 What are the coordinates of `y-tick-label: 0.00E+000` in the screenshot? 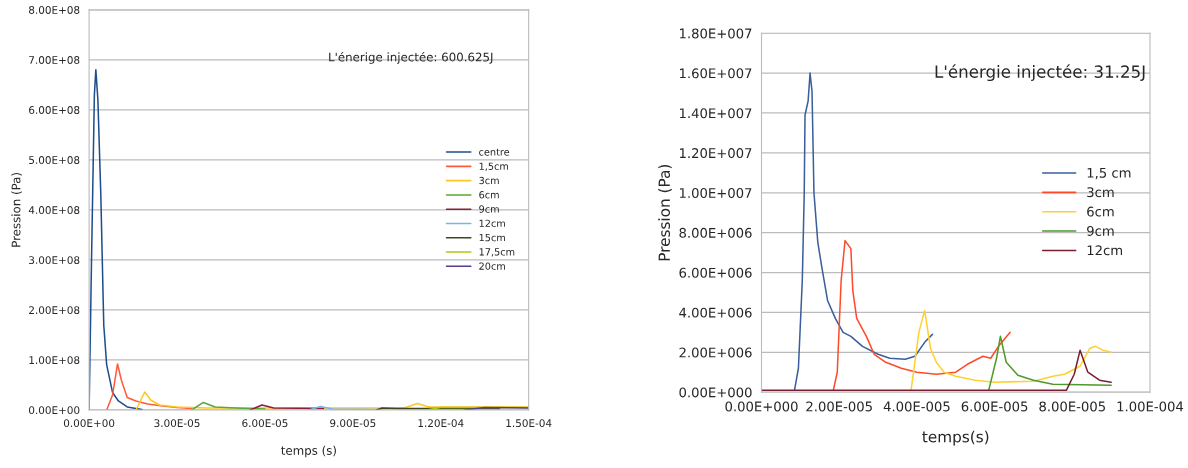 It's located at (715, 392).